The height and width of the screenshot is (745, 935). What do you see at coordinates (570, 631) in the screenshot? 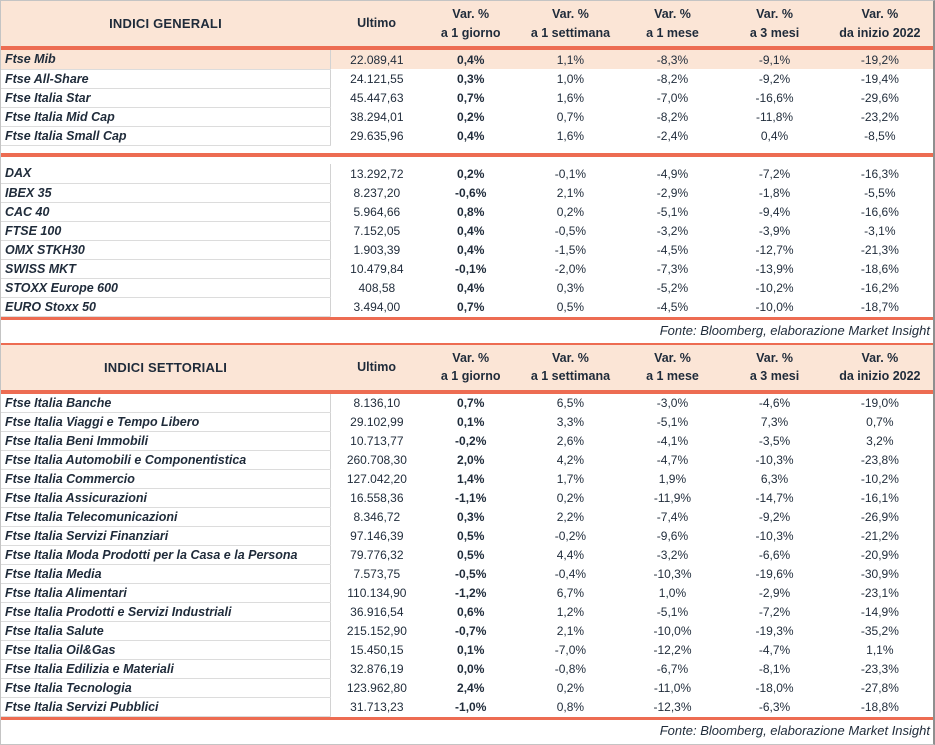
I see `var-1-settimana-value: 2,1%` at bounding box center [570, 631].